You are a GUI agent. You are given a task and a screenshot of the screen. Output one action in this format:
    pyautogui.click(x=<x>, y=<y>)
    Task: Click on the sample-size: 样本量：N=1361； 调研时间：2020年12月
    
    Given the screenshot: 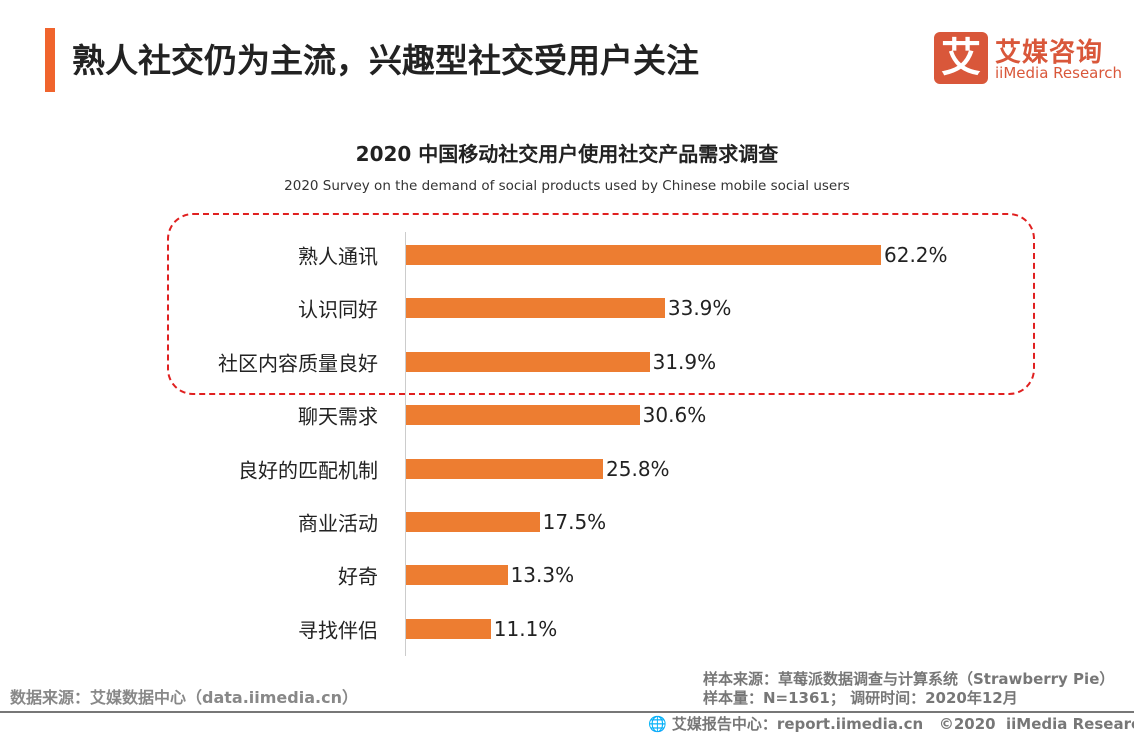 What is the action you would take?
    pyautogui.click(x=860, y=698)
    